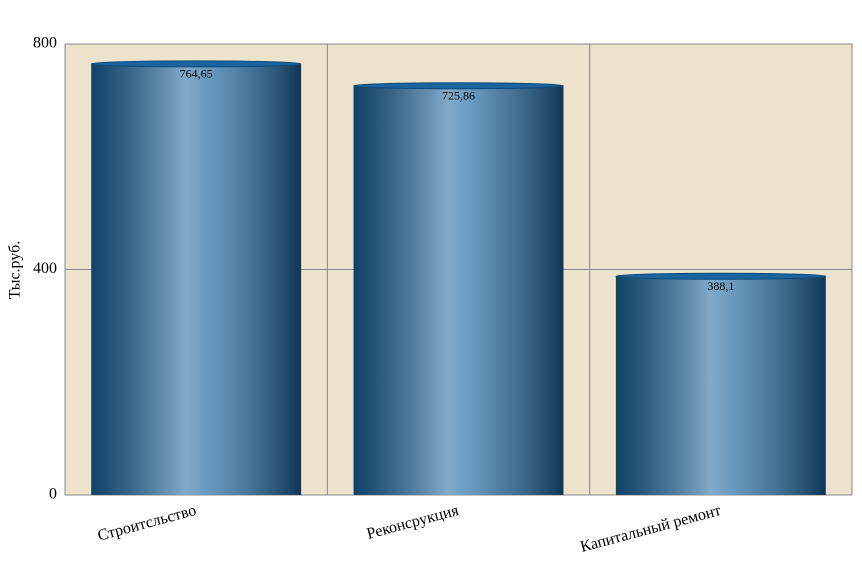 This screenshot has width=862, height=575. I want to click on x-tick-label: Реконсрукция, so click(413, 522).